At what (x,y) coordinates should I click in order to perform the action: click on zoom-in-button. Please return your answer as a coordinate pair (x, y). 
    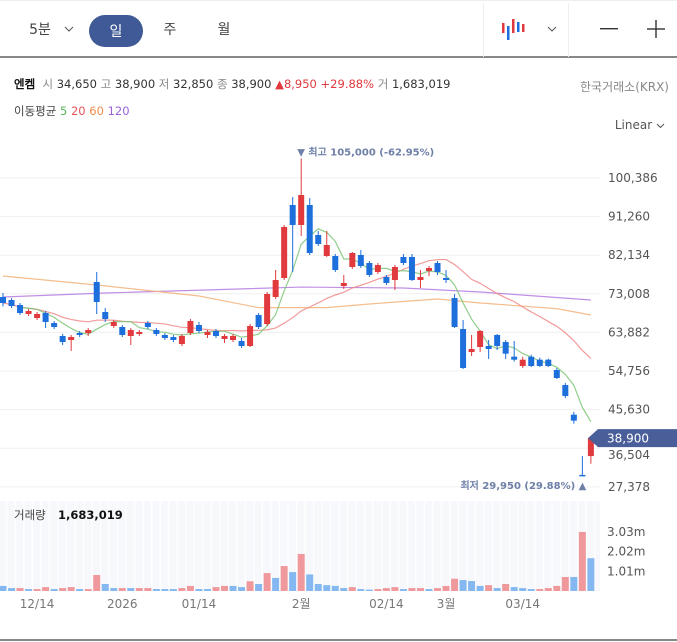
    Looking at the image, I should click on (656, 29).